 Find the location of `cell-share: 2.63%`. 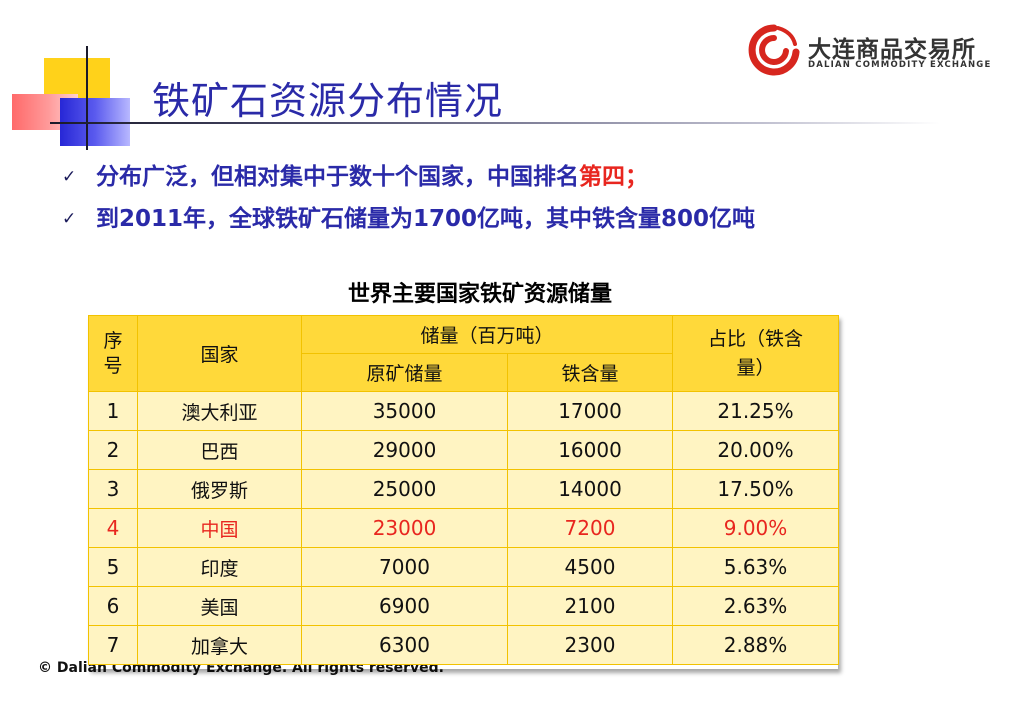

cell-share: 2.63% is located at coordinates (756, 606).